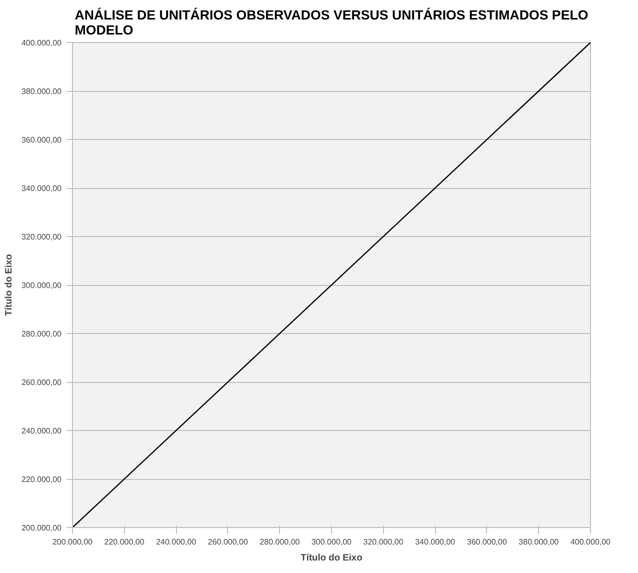  Describe the element at coordinates (383, 542) in the screenshot. I see `x-tick-label: 320.000,00` at that location.